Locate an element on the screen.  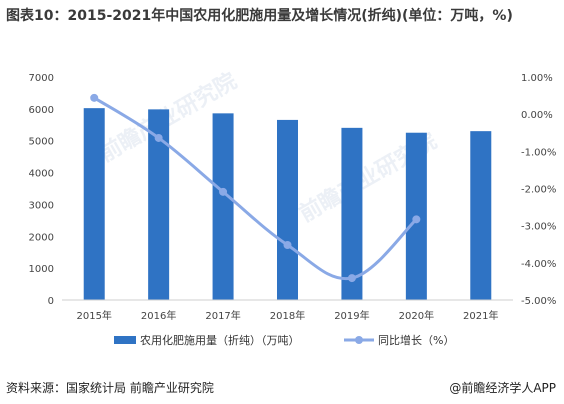
left-tick-label: 6000 is located at coordinates (41, 110).